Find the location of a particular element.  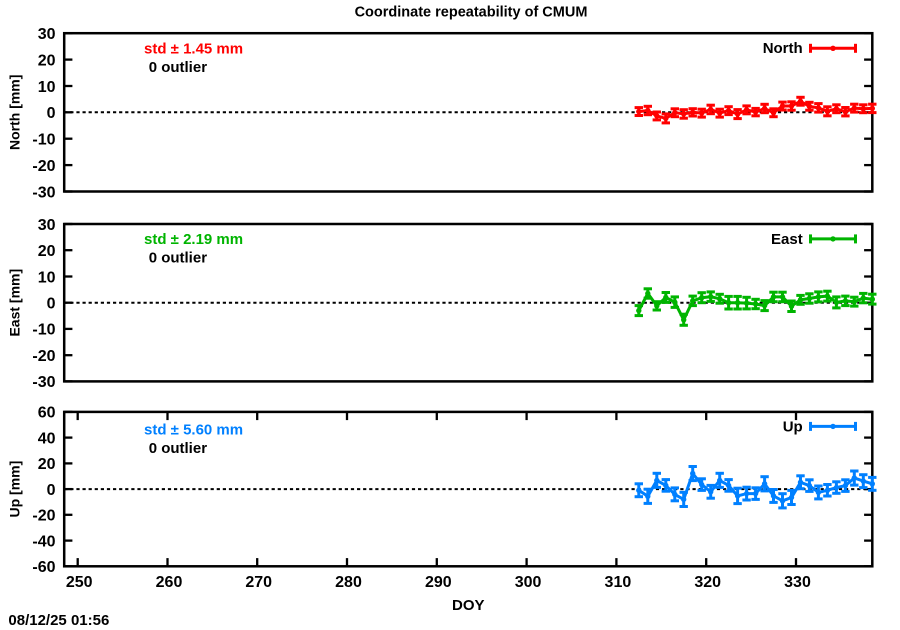

svg-text: 290 is located at coordinates (438, 582).